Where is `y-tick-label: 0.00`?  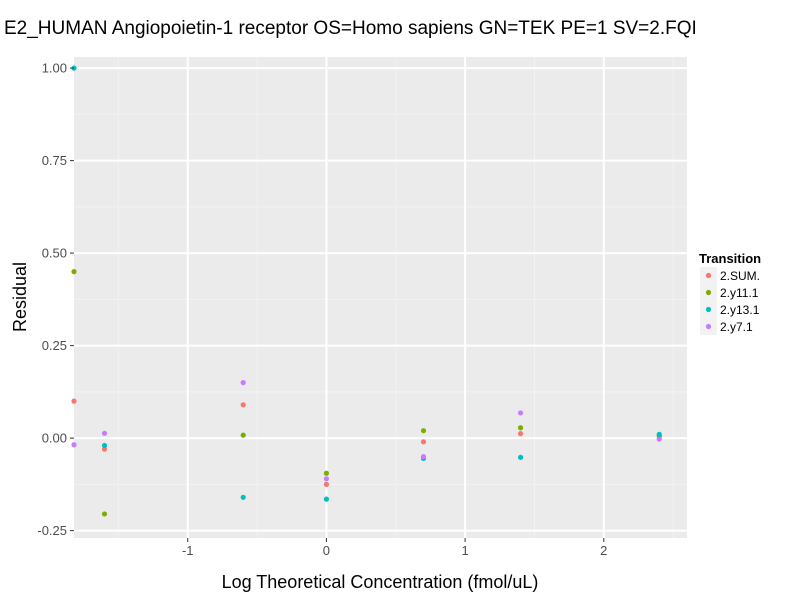
y-tick-label: 0.00 is located at coordinates (54, 438).